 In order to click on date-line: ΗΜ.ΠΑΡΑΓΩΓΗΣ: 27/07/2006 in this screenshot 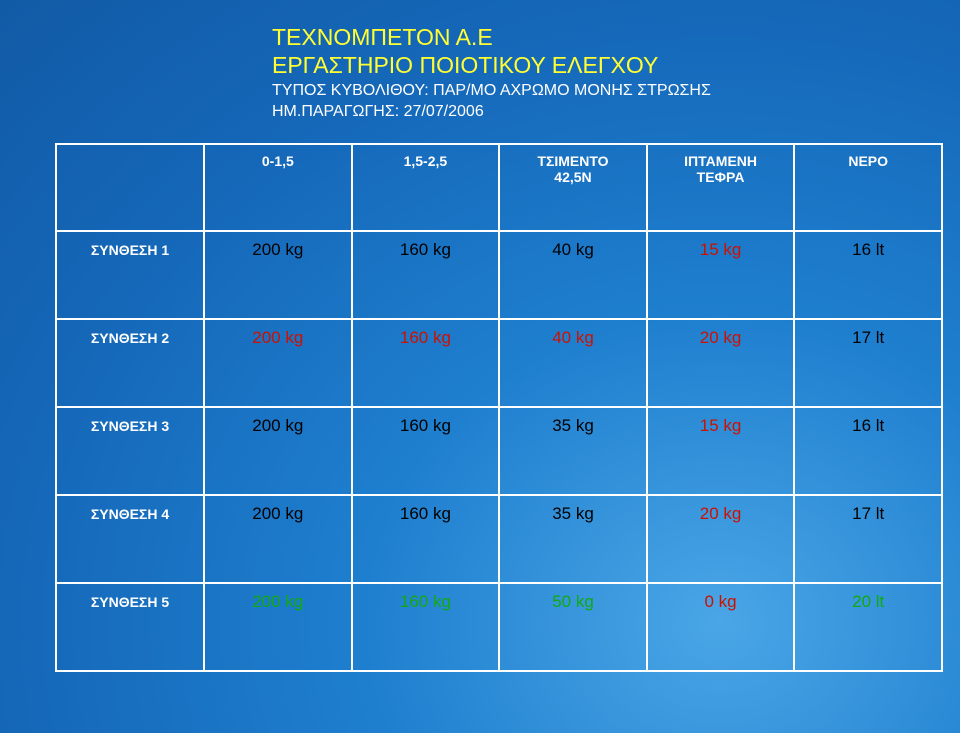, I will do `click(378, 111)`.